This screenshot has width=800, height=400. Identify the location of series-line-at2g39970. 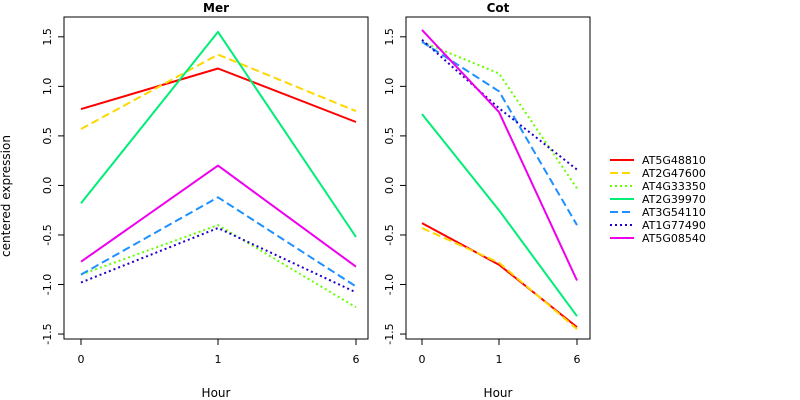
(499, 215).